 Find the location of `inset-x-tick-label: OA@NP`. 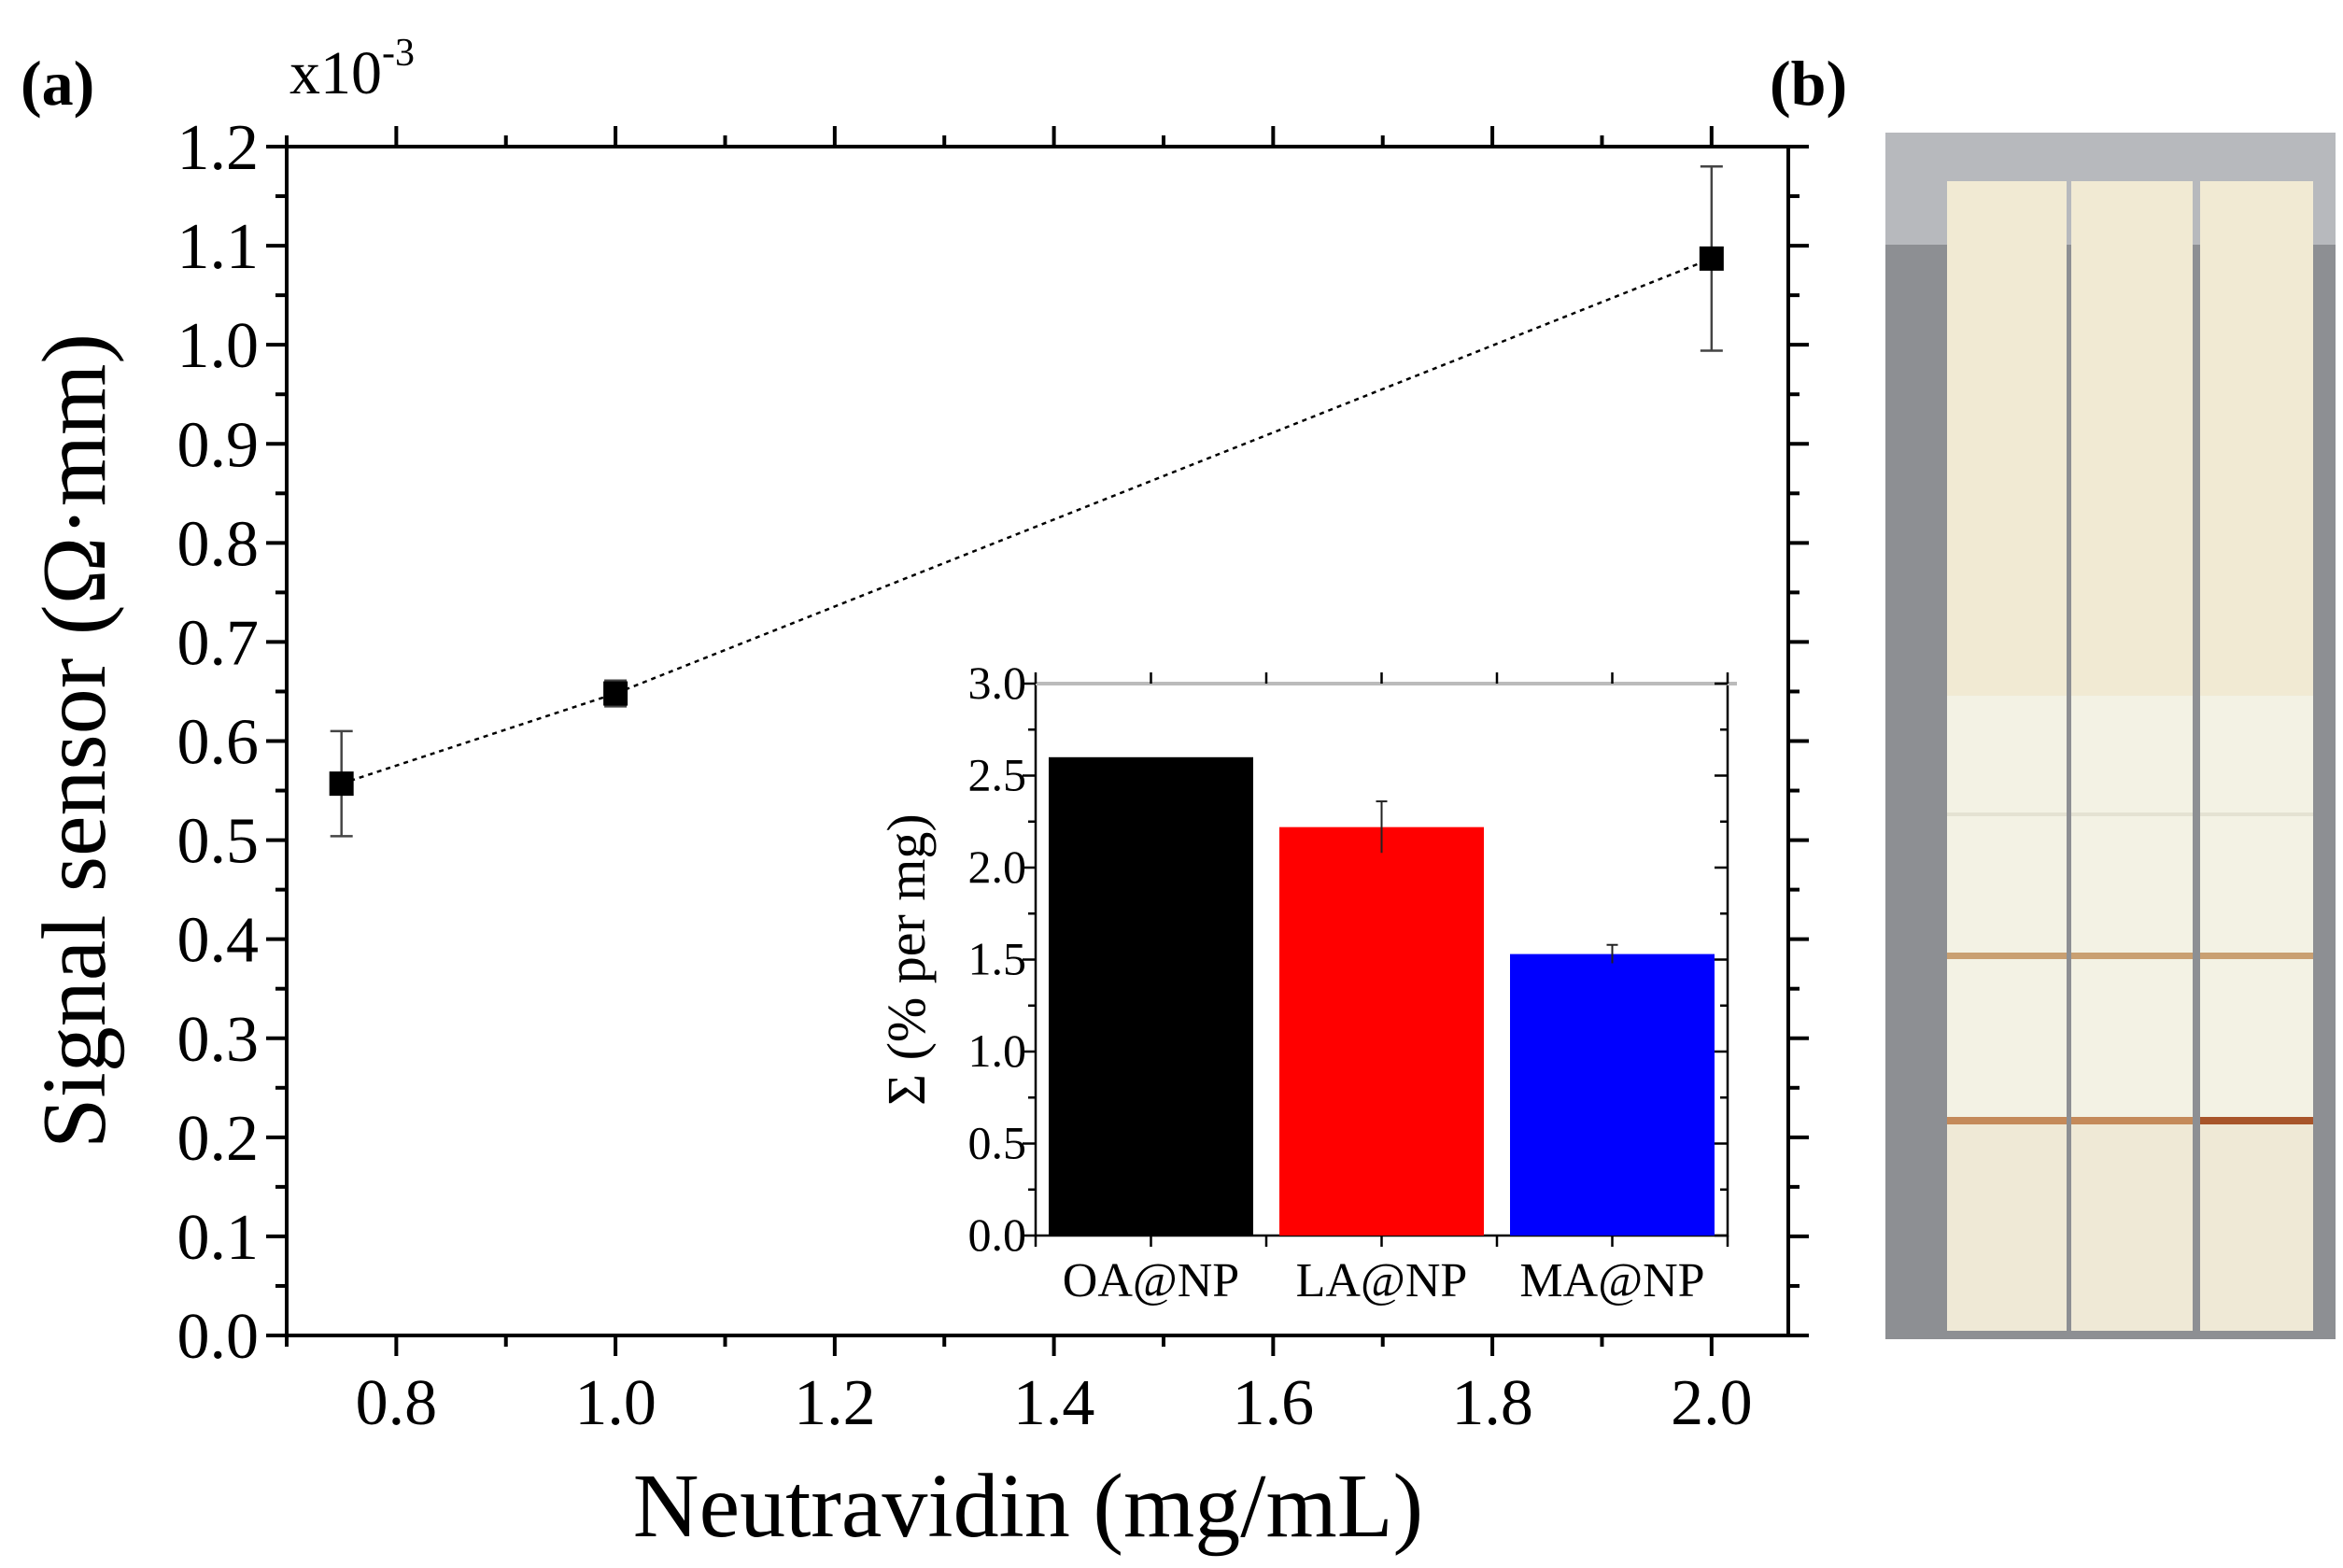

inset-x-tick-label: OA@NP is located at coordinates (1151, 1280).